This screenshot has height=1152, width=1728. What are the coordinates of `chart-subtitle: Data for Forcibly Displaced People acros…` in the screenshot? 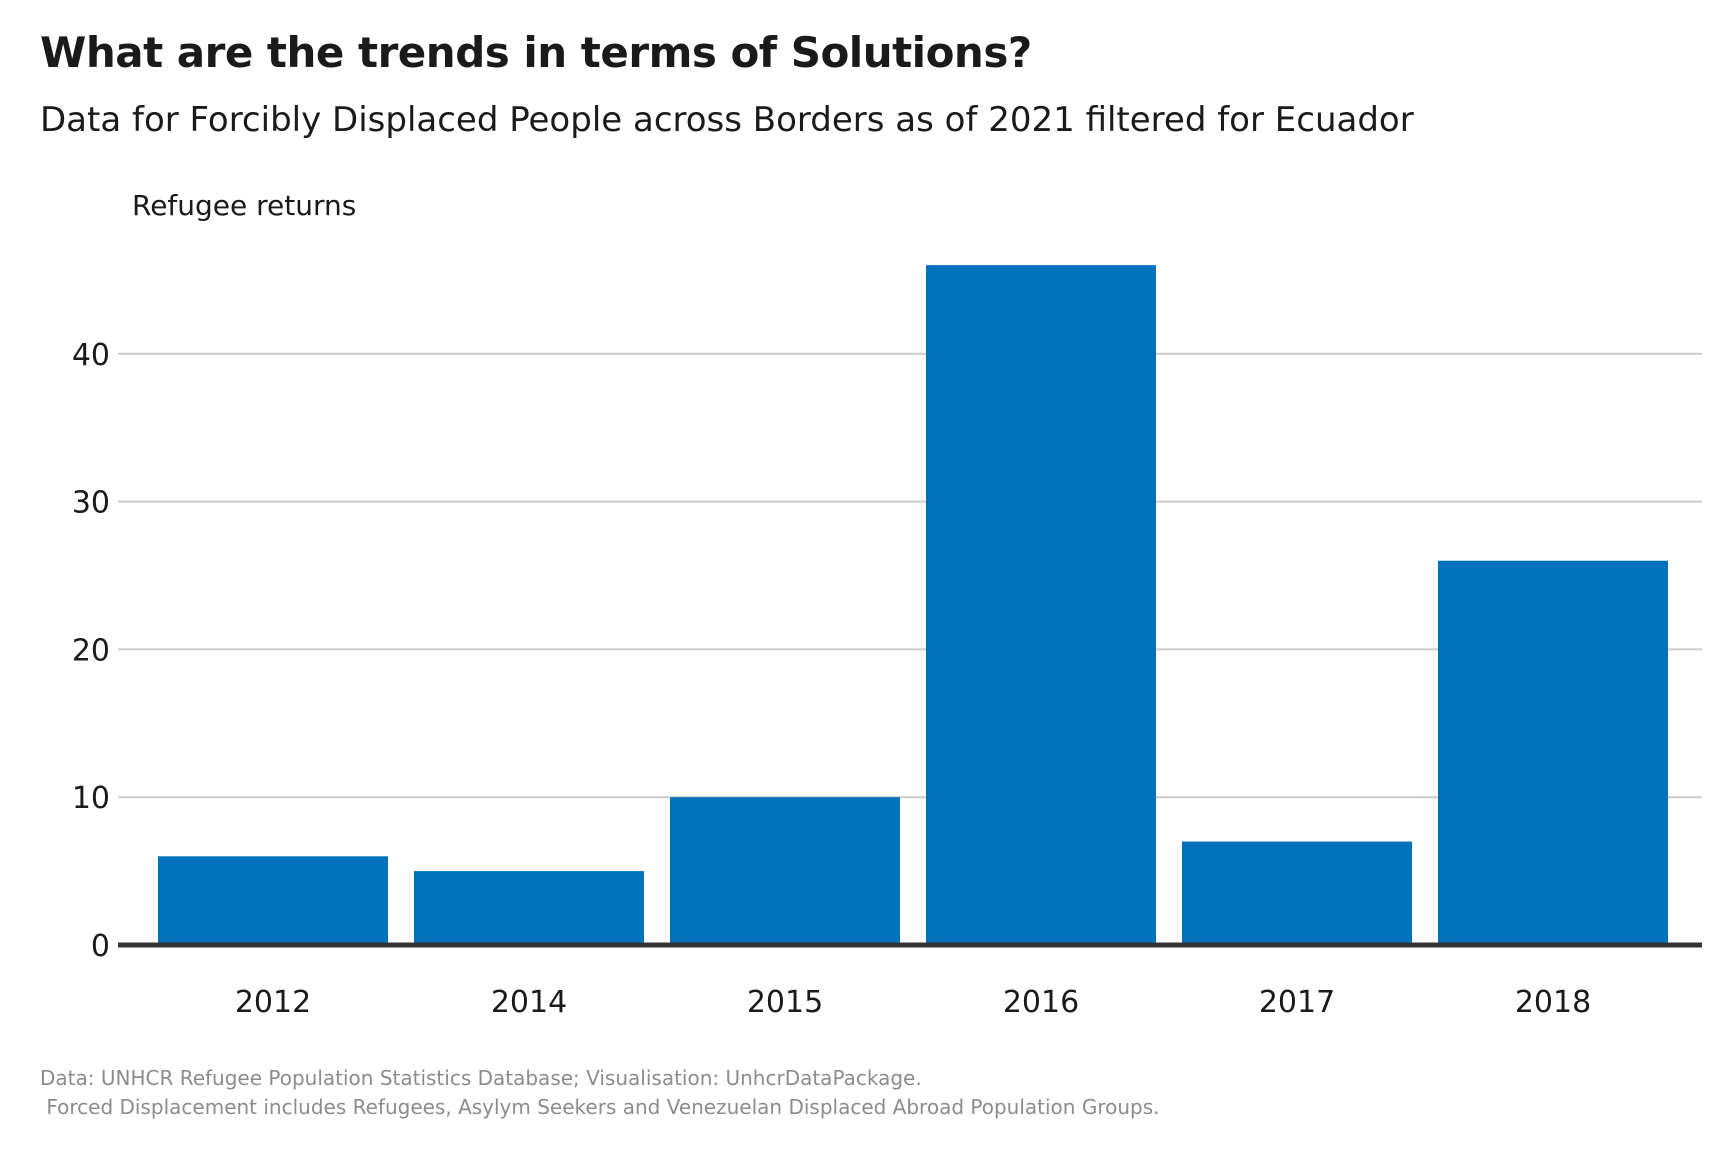 It's located at (727, 120).